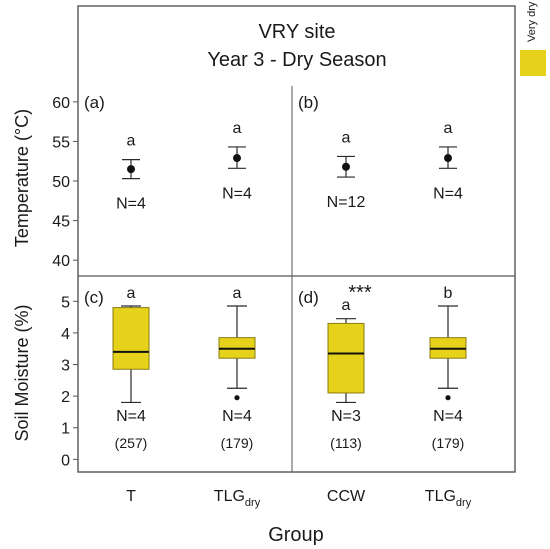  Describe the element at coordinates (296, 60) in the screenshot. I see `title-line-2: Year 3 - Dry Season` at that location.